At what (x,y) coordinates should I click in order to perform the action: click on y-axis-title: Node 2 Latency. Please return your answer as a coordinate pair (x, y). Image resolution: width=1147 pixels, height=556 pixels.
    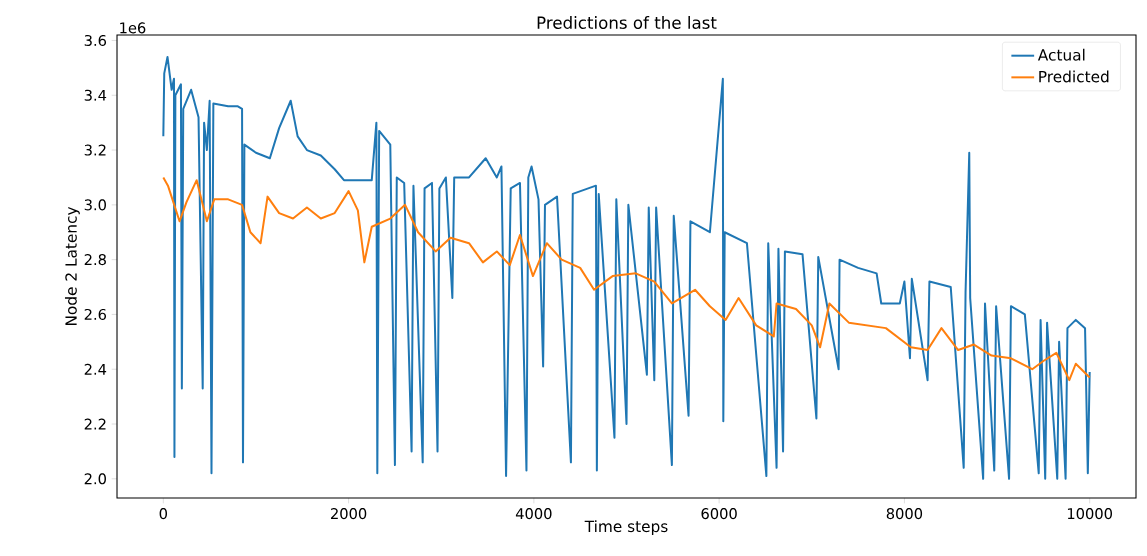
    Looking at the image, I should click on (72, 266).